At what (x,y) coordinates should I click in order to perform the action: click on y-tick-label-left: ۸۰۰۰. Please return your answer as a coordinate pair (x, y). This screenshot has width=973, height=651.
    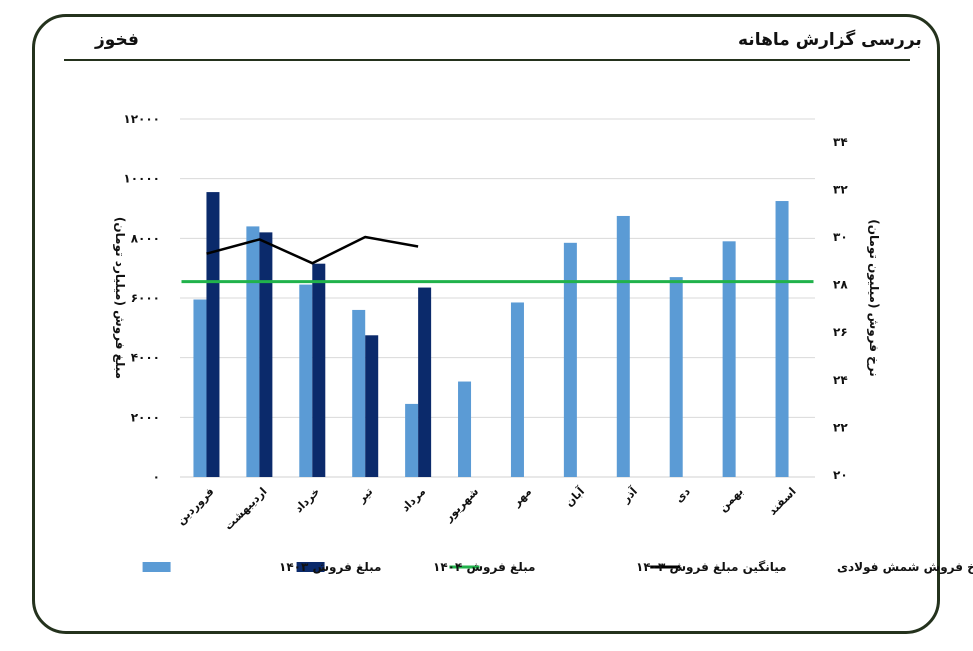
    Looking at the image, I should click on (145, 238).